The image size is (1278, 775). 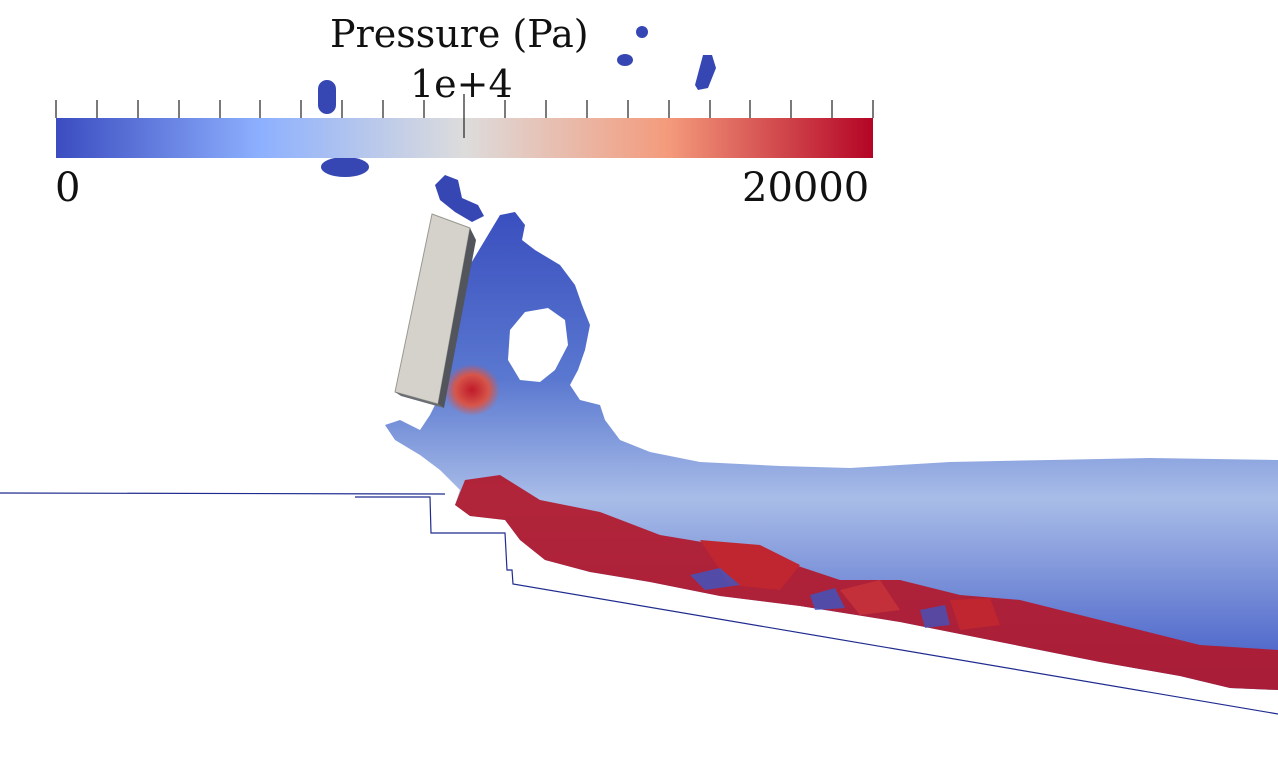 What do you see at coordinates (435, 310) in the screenshot?
I see `rigid-block` at bounding box center [435, 310].